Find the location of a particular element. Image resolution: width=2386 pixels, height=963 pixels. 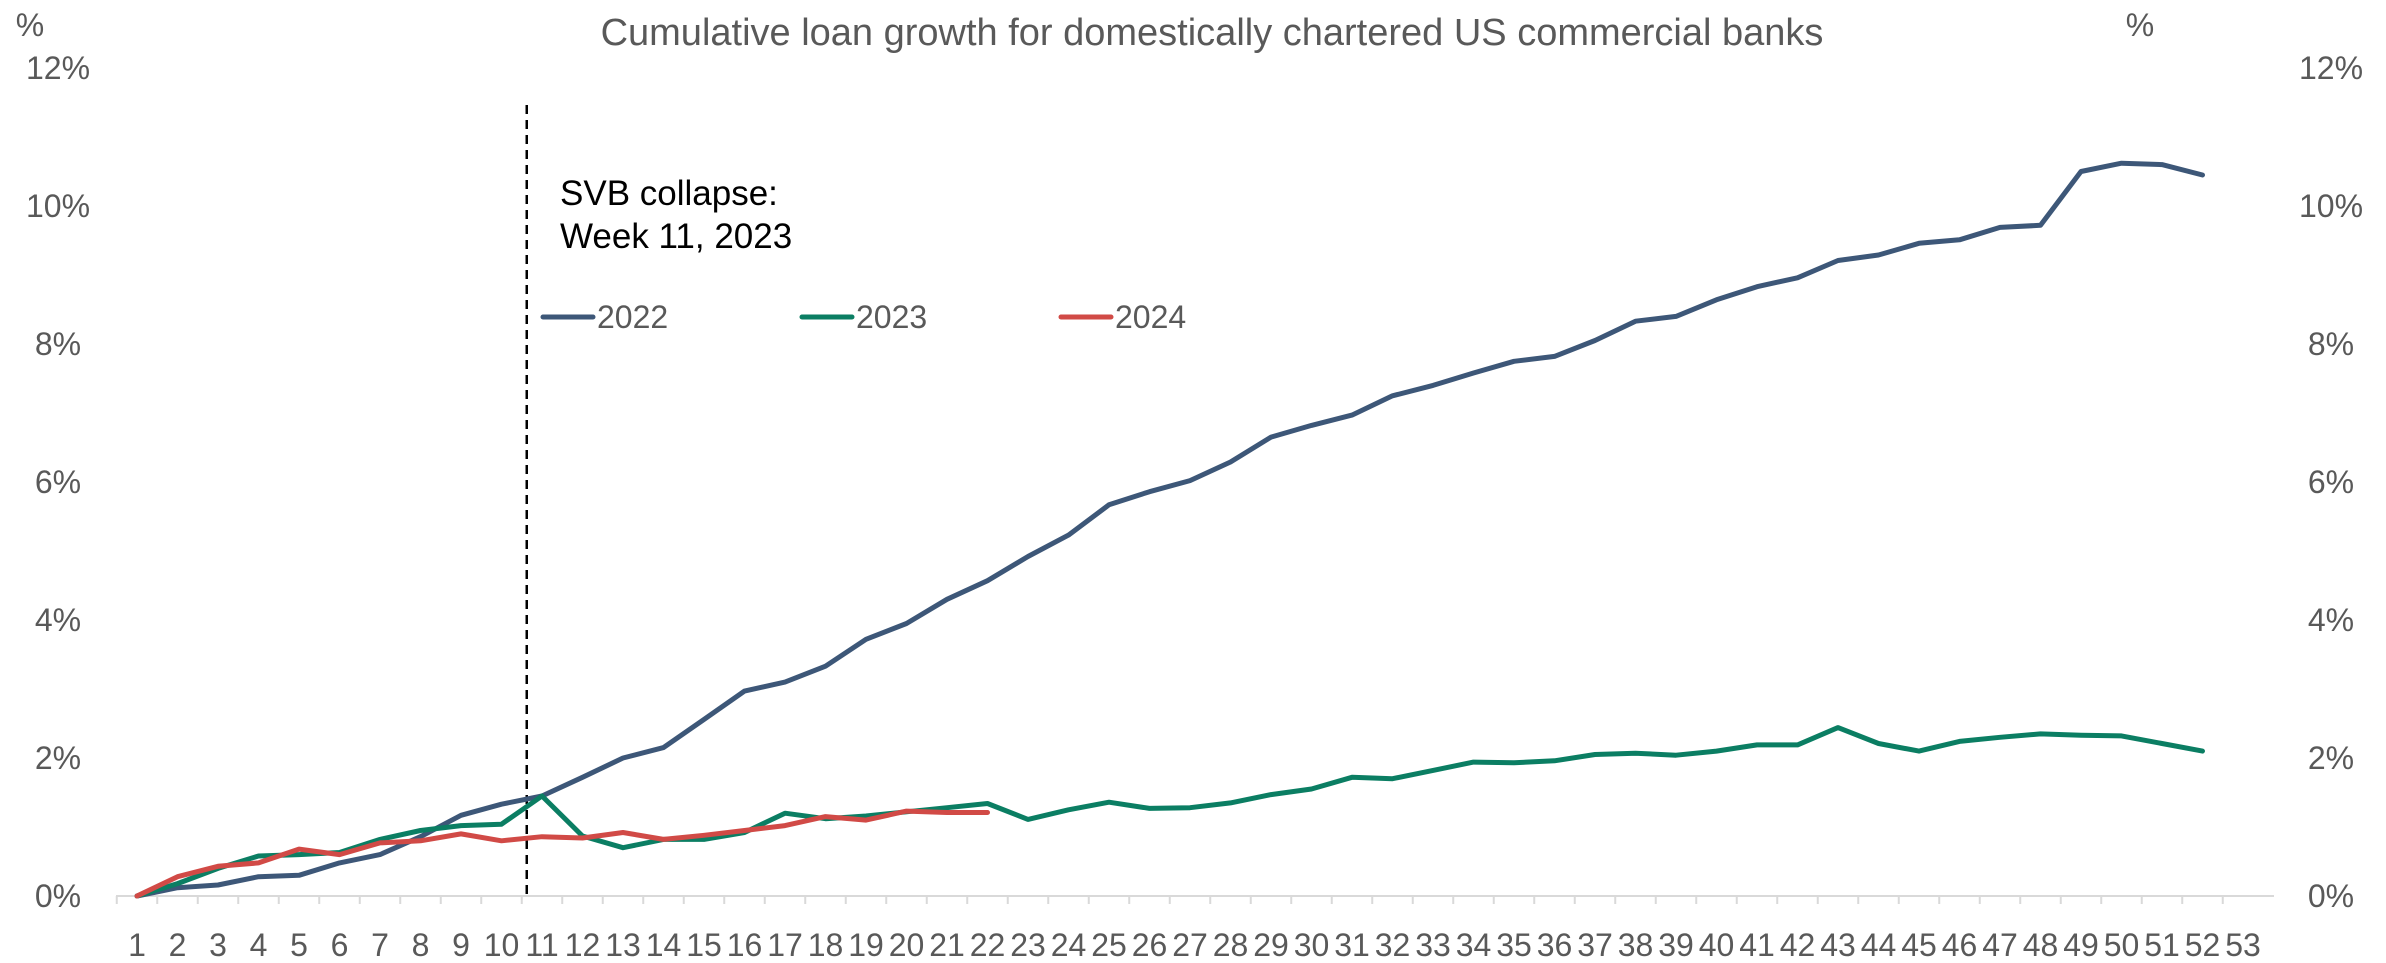

x-tick-label: 20 is located at coordinates (907, 945).